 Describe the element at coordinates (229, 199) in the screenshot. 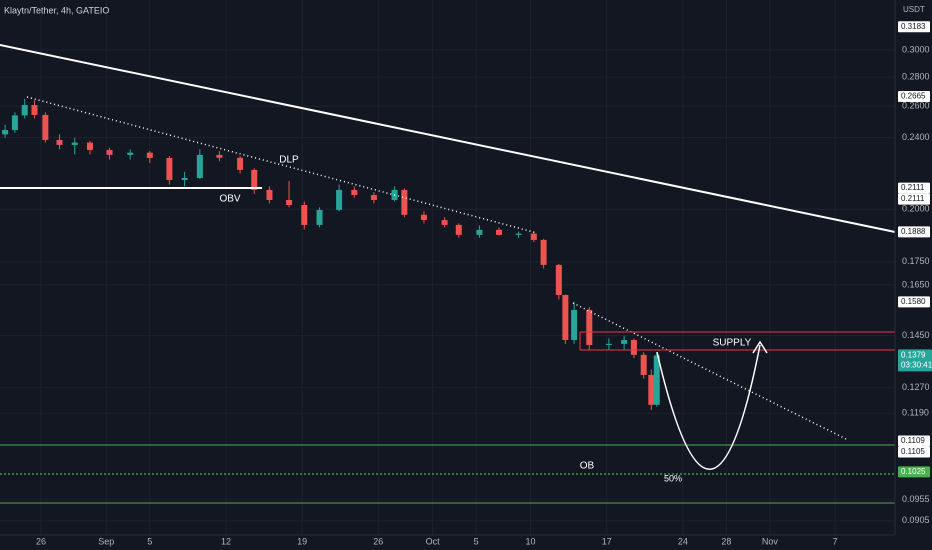

I see `annotation: OBV` at that location.